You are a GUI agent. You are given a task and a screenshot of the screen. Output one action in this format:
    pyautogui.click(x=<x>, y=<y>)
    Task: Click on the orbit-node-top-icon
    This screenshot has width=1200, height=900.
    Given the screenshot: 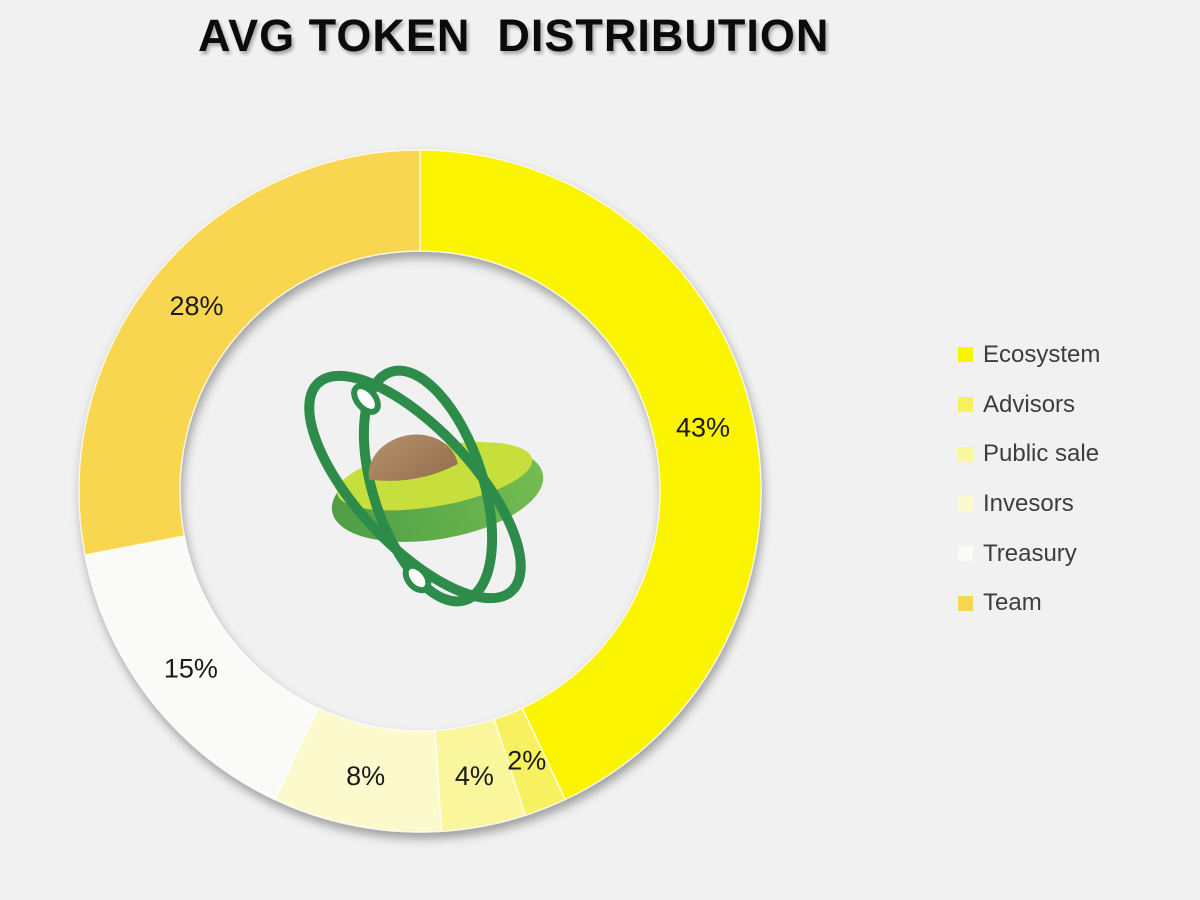 What is the action you would take?
    pyautogui.click(x=366, y=399)
    